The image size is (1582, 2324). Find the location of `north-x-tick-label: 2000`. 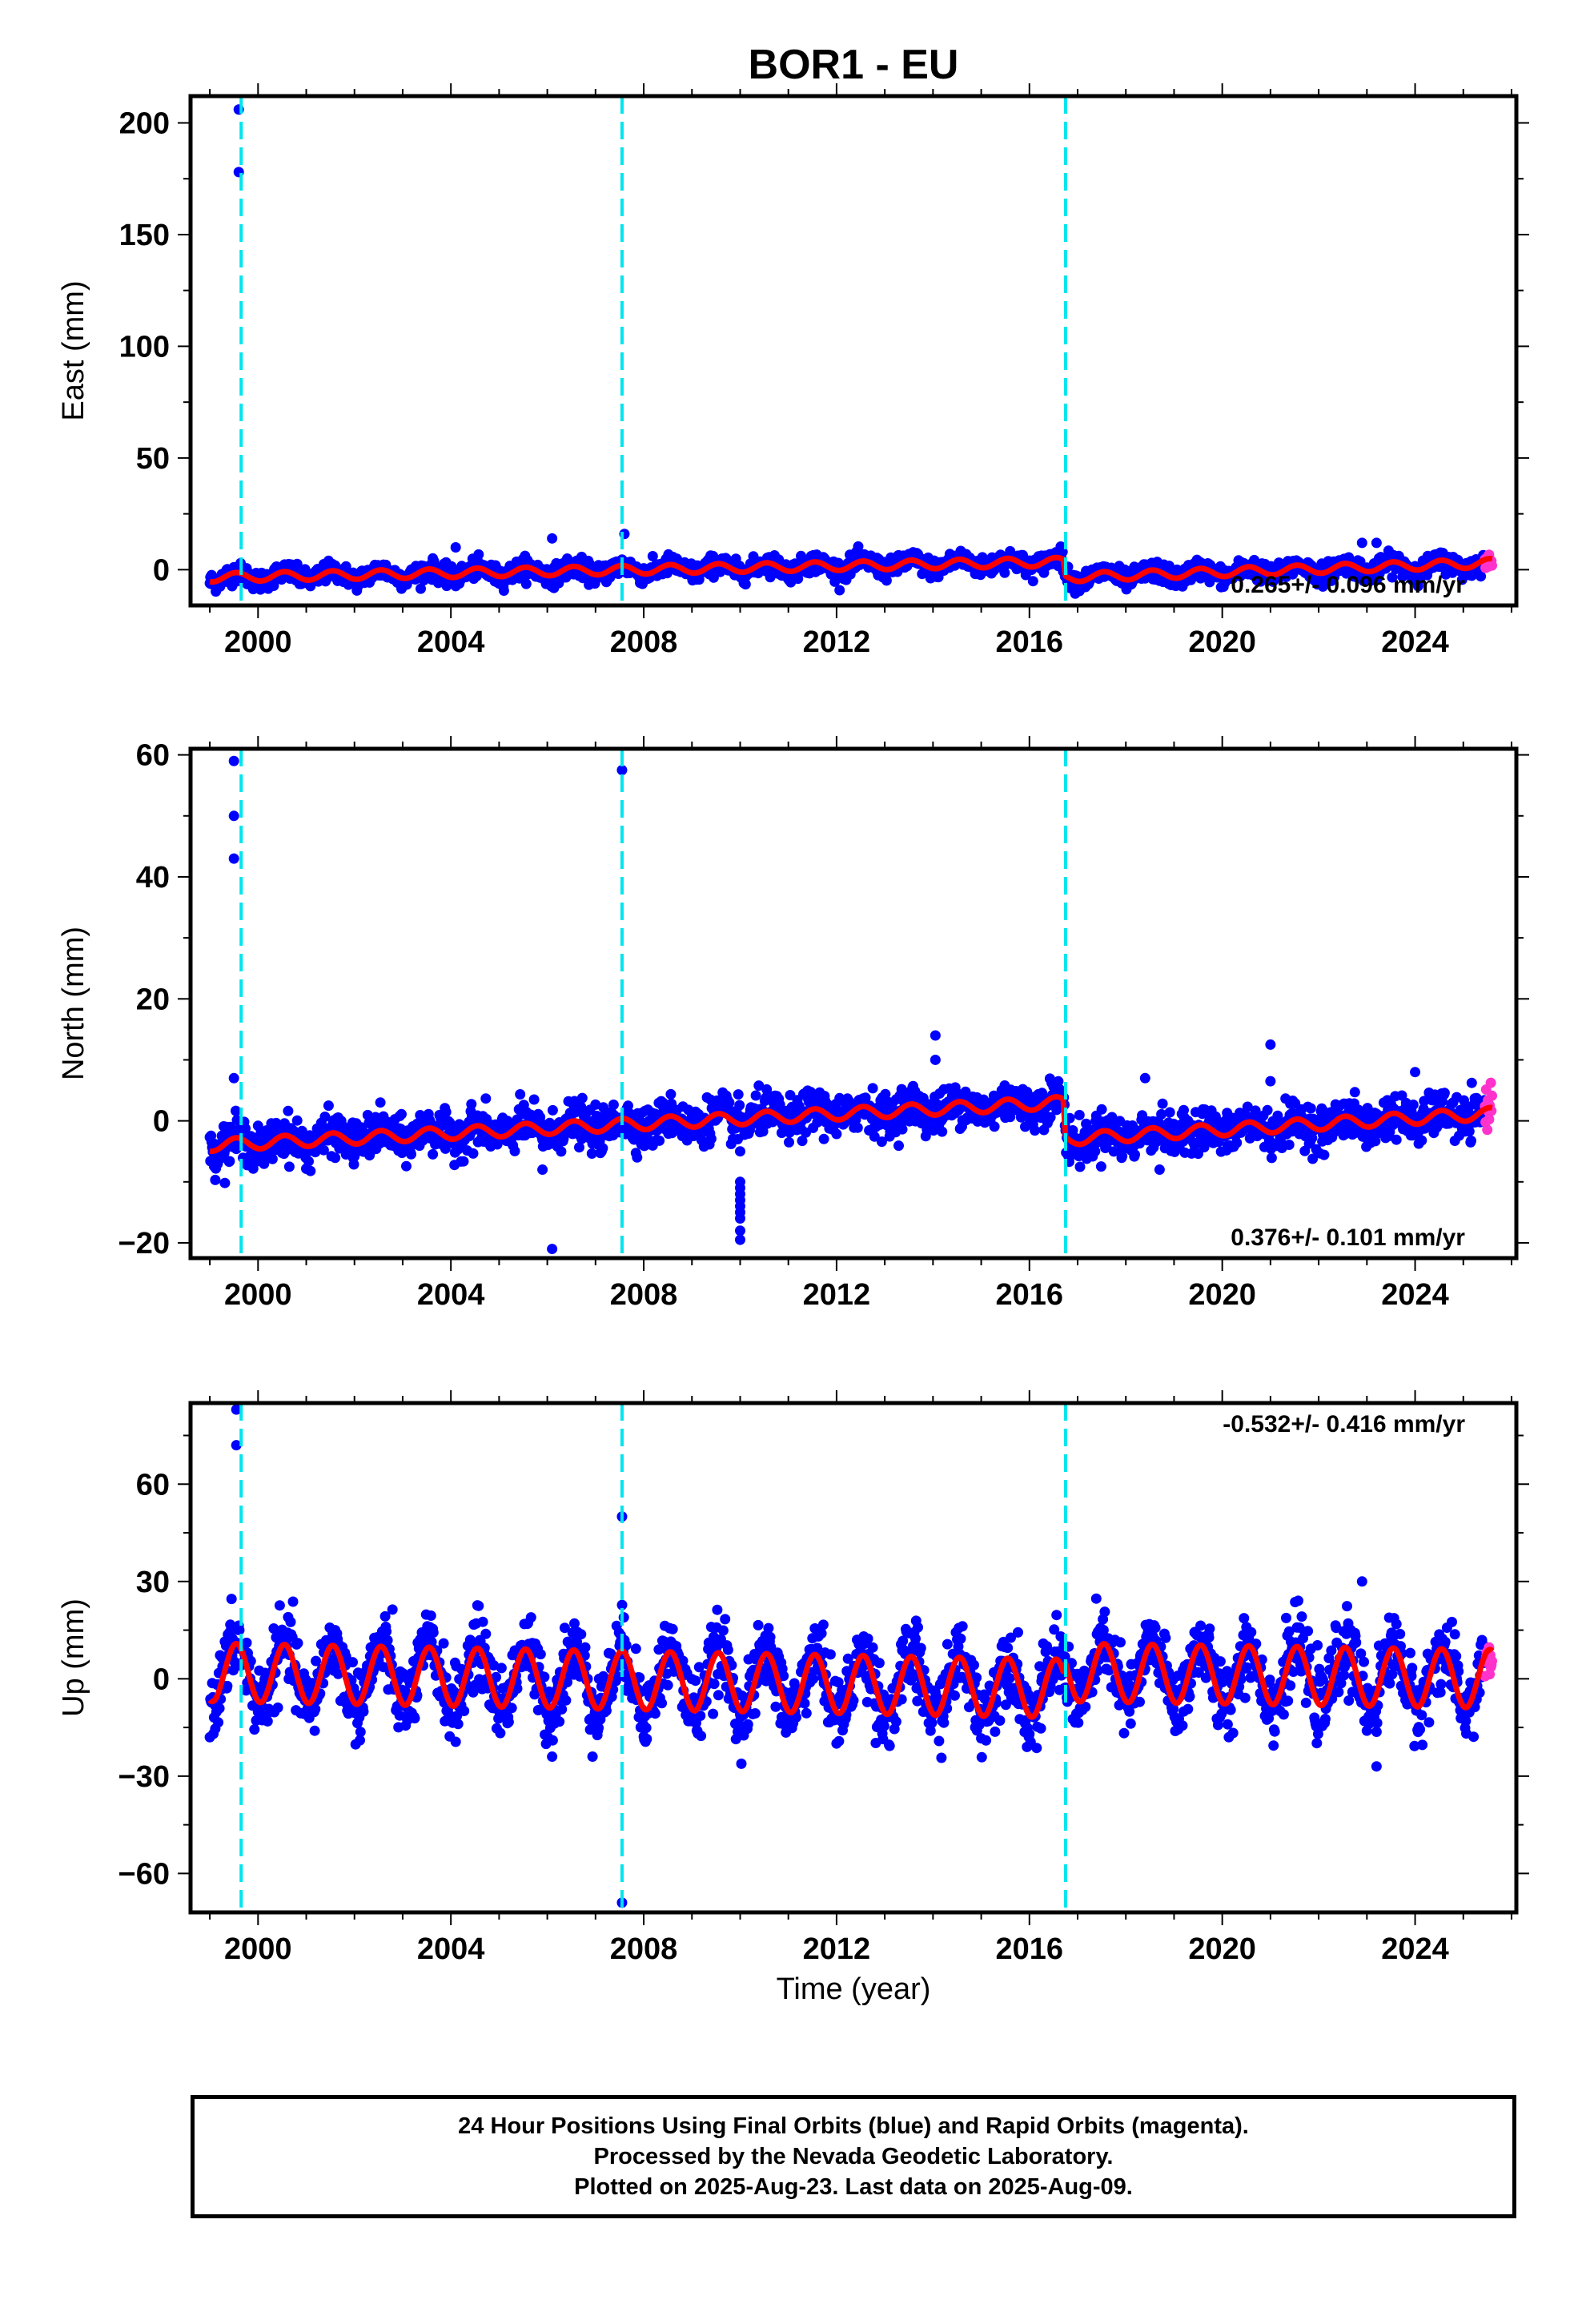

north-x-tick-label: 2000 is located at coordinates (258, 1295).